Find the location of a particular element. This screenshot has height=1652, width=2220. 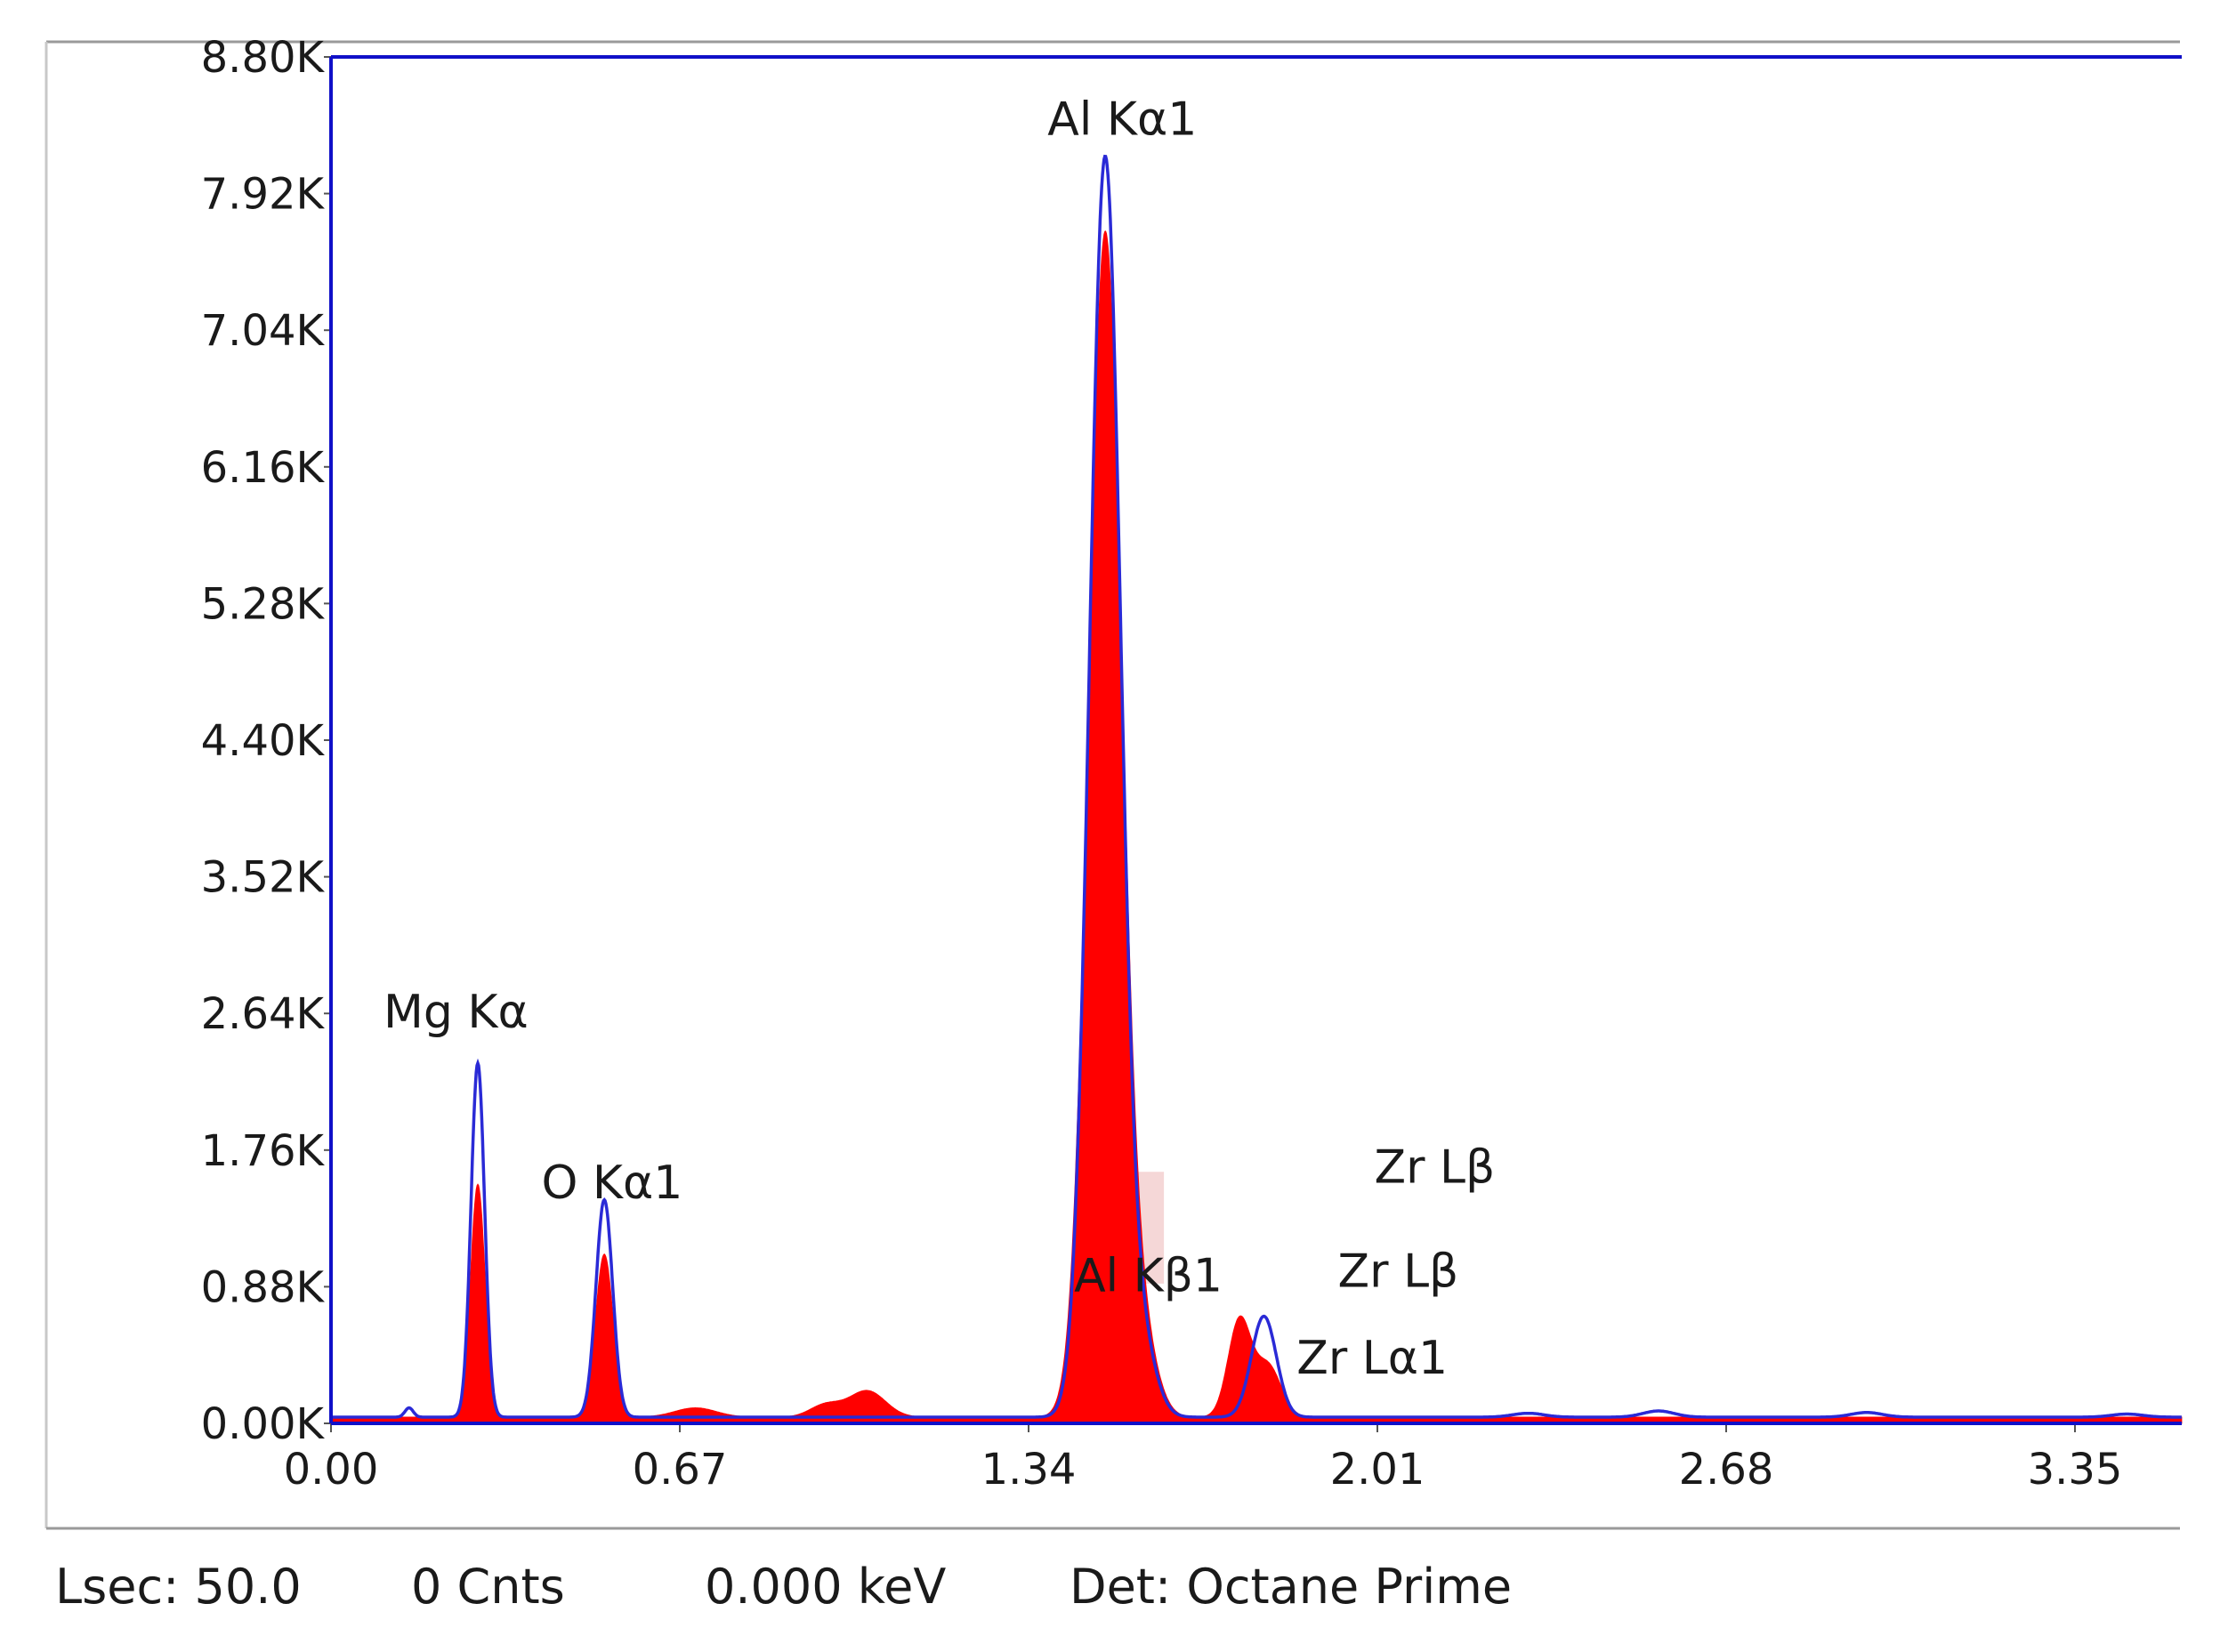

y-tick-label: 4.40K is located at coordinates (263, 741).